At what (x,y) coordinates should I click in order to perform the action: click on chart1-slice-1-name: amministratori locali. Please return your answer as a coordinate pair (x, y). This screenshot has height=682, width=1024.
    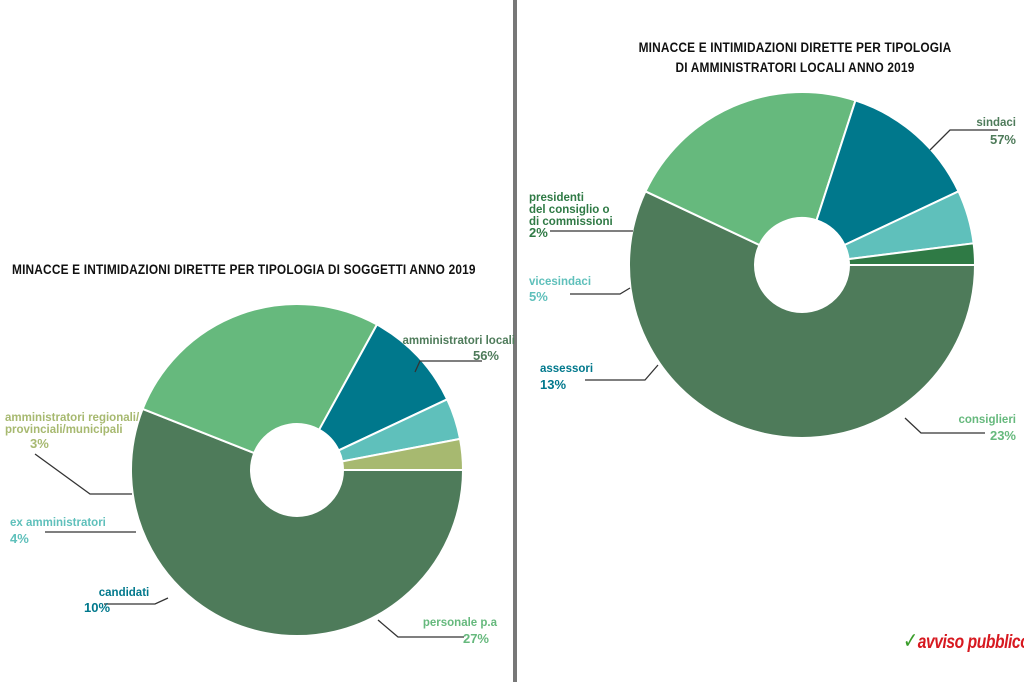
    Looking at the image, I should click on (459, 341).